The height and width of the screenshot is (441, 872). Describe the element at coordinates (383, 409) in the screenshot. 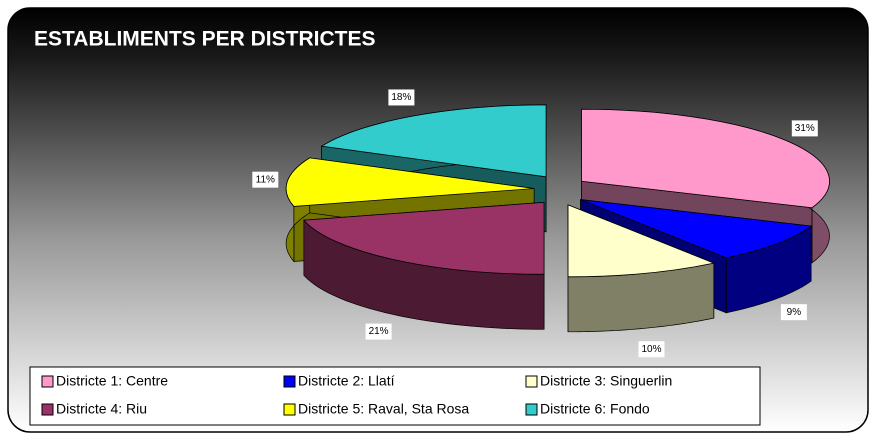

I see `legend-label: Districte 5: Raval, Sta Rosa` at that location.